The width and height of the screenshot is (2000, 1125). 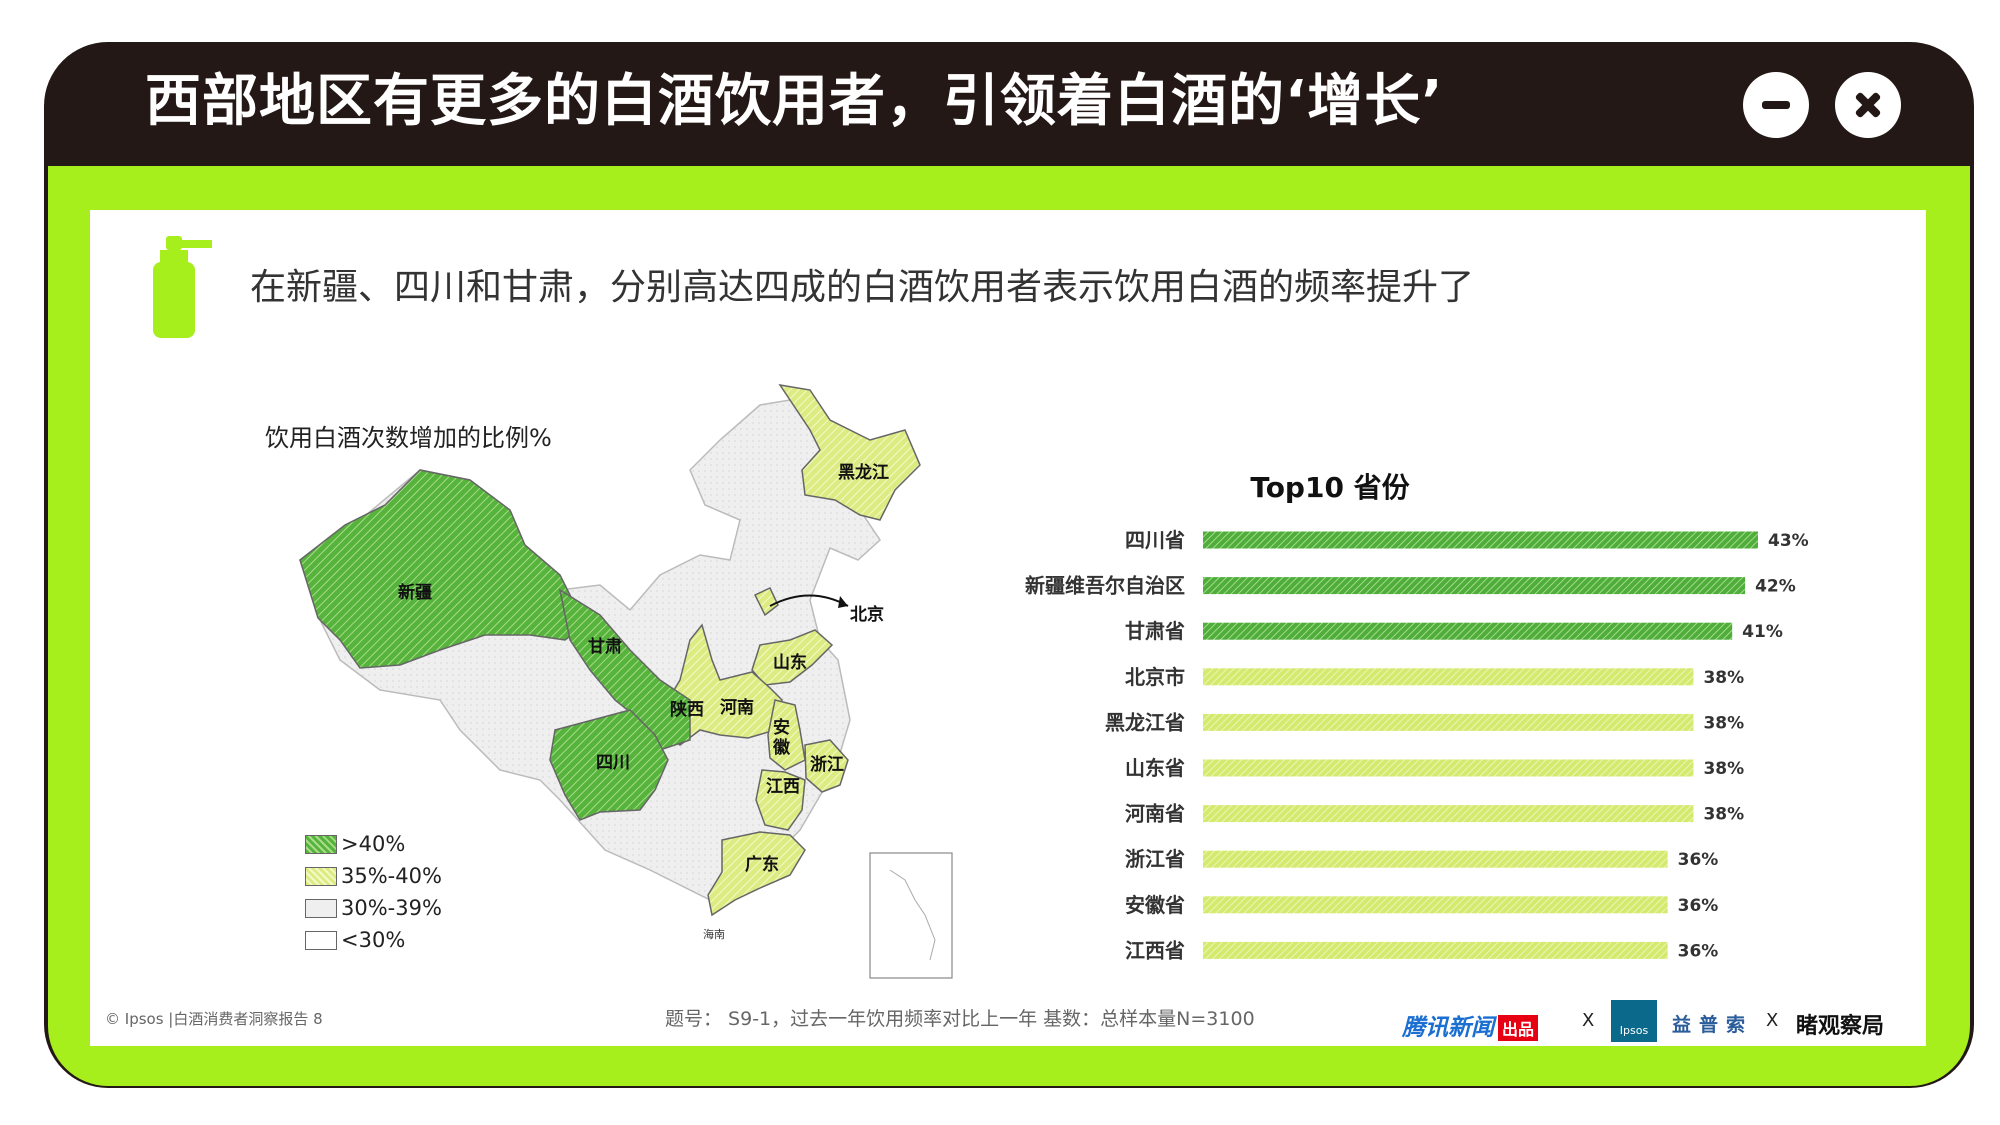 I want to click on category-label: 北京市, so click(x=1155, y=677).